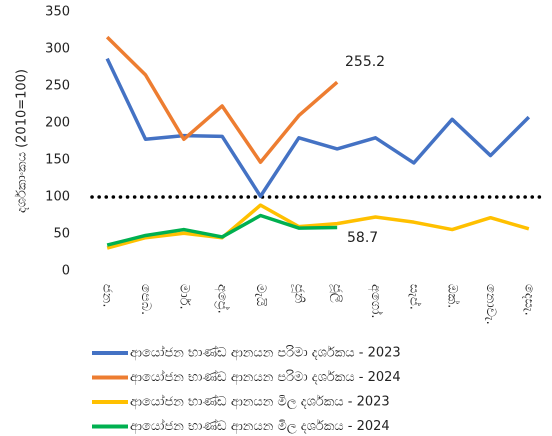 Image resolution: width=552 pixels, height=436 pixels. What do you see at coordinates (57, 49) in the screenshot?
I see `y-tick-label: 300` at bounding box center [57, 49].